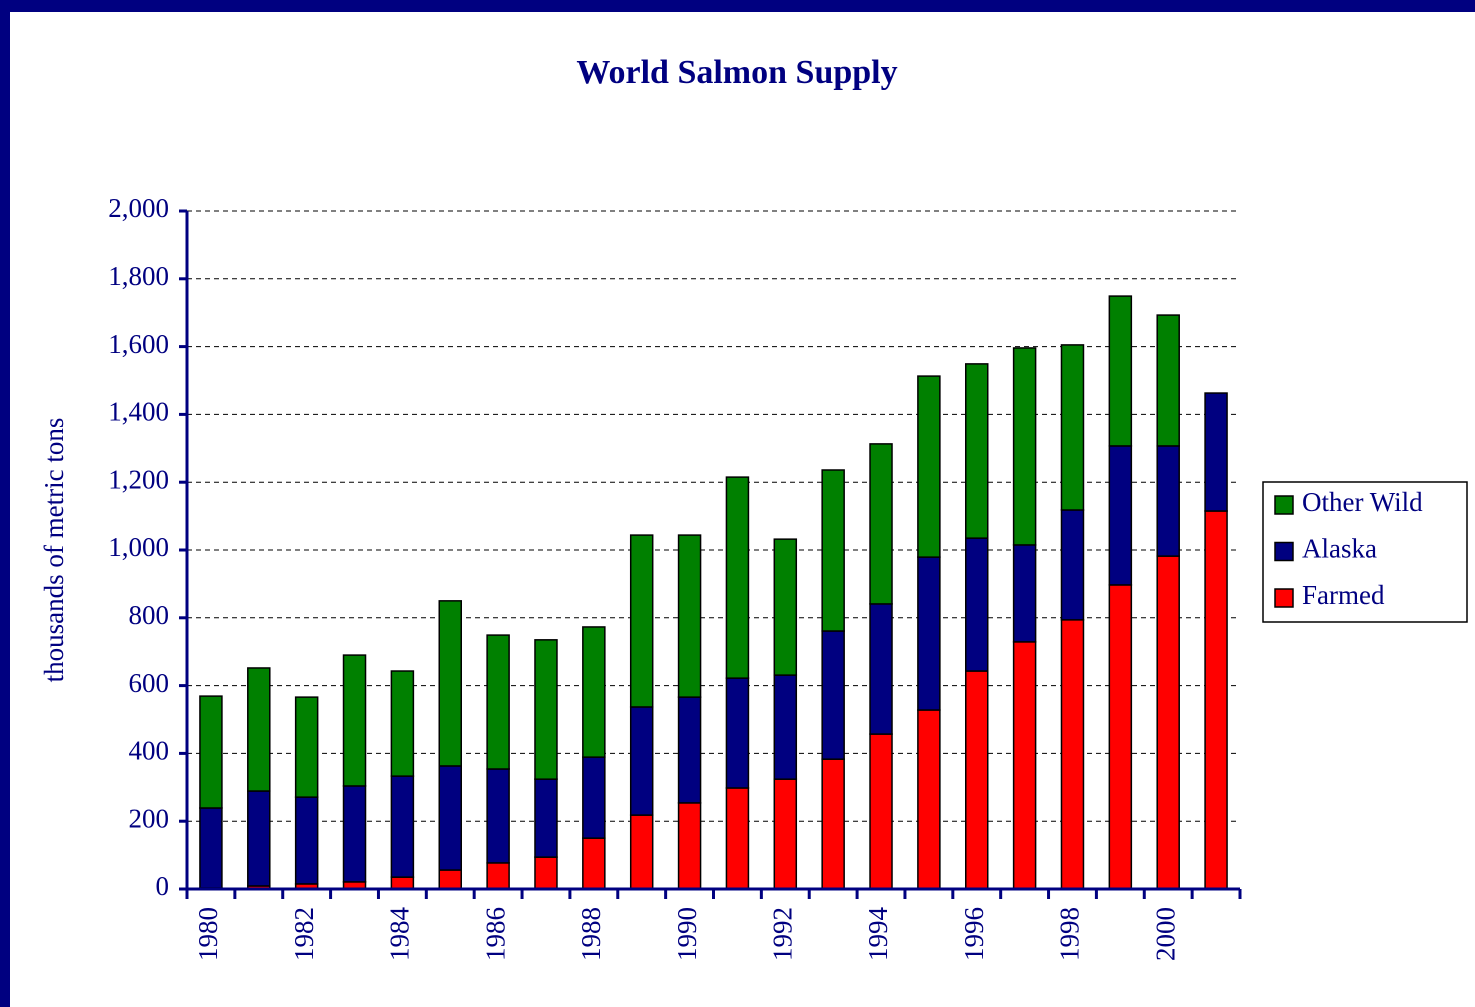 The image size is (1475, 1007). I want to click on y-tick-label: 400, so click(149, 751).